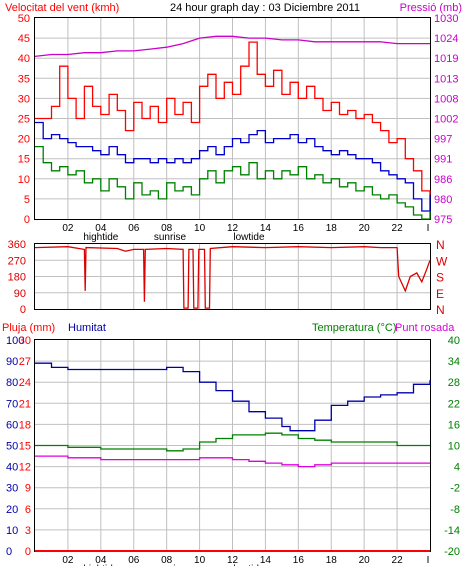 The height and width of the screenshot is (566, 465). I want to click on wind-y-tick-label: 5, so click(27, 200).